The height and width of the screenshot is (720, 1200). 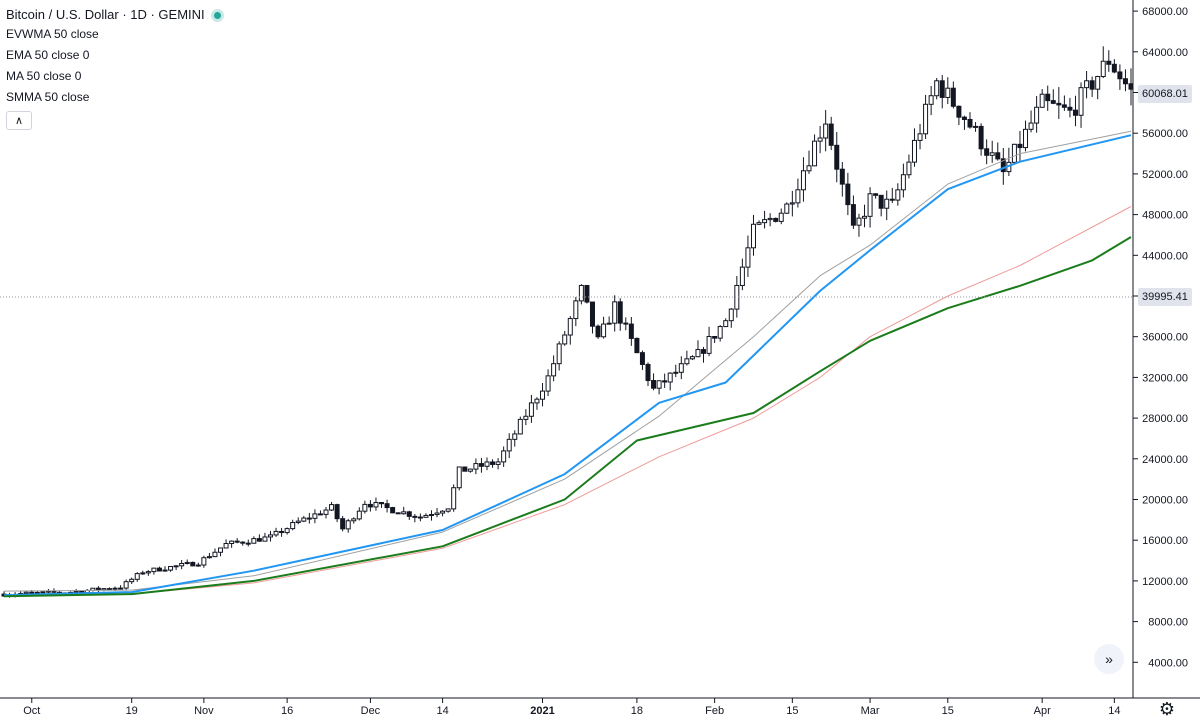 I want to click on y-tick-label: 4000.00, so click(x=1168, y=663).